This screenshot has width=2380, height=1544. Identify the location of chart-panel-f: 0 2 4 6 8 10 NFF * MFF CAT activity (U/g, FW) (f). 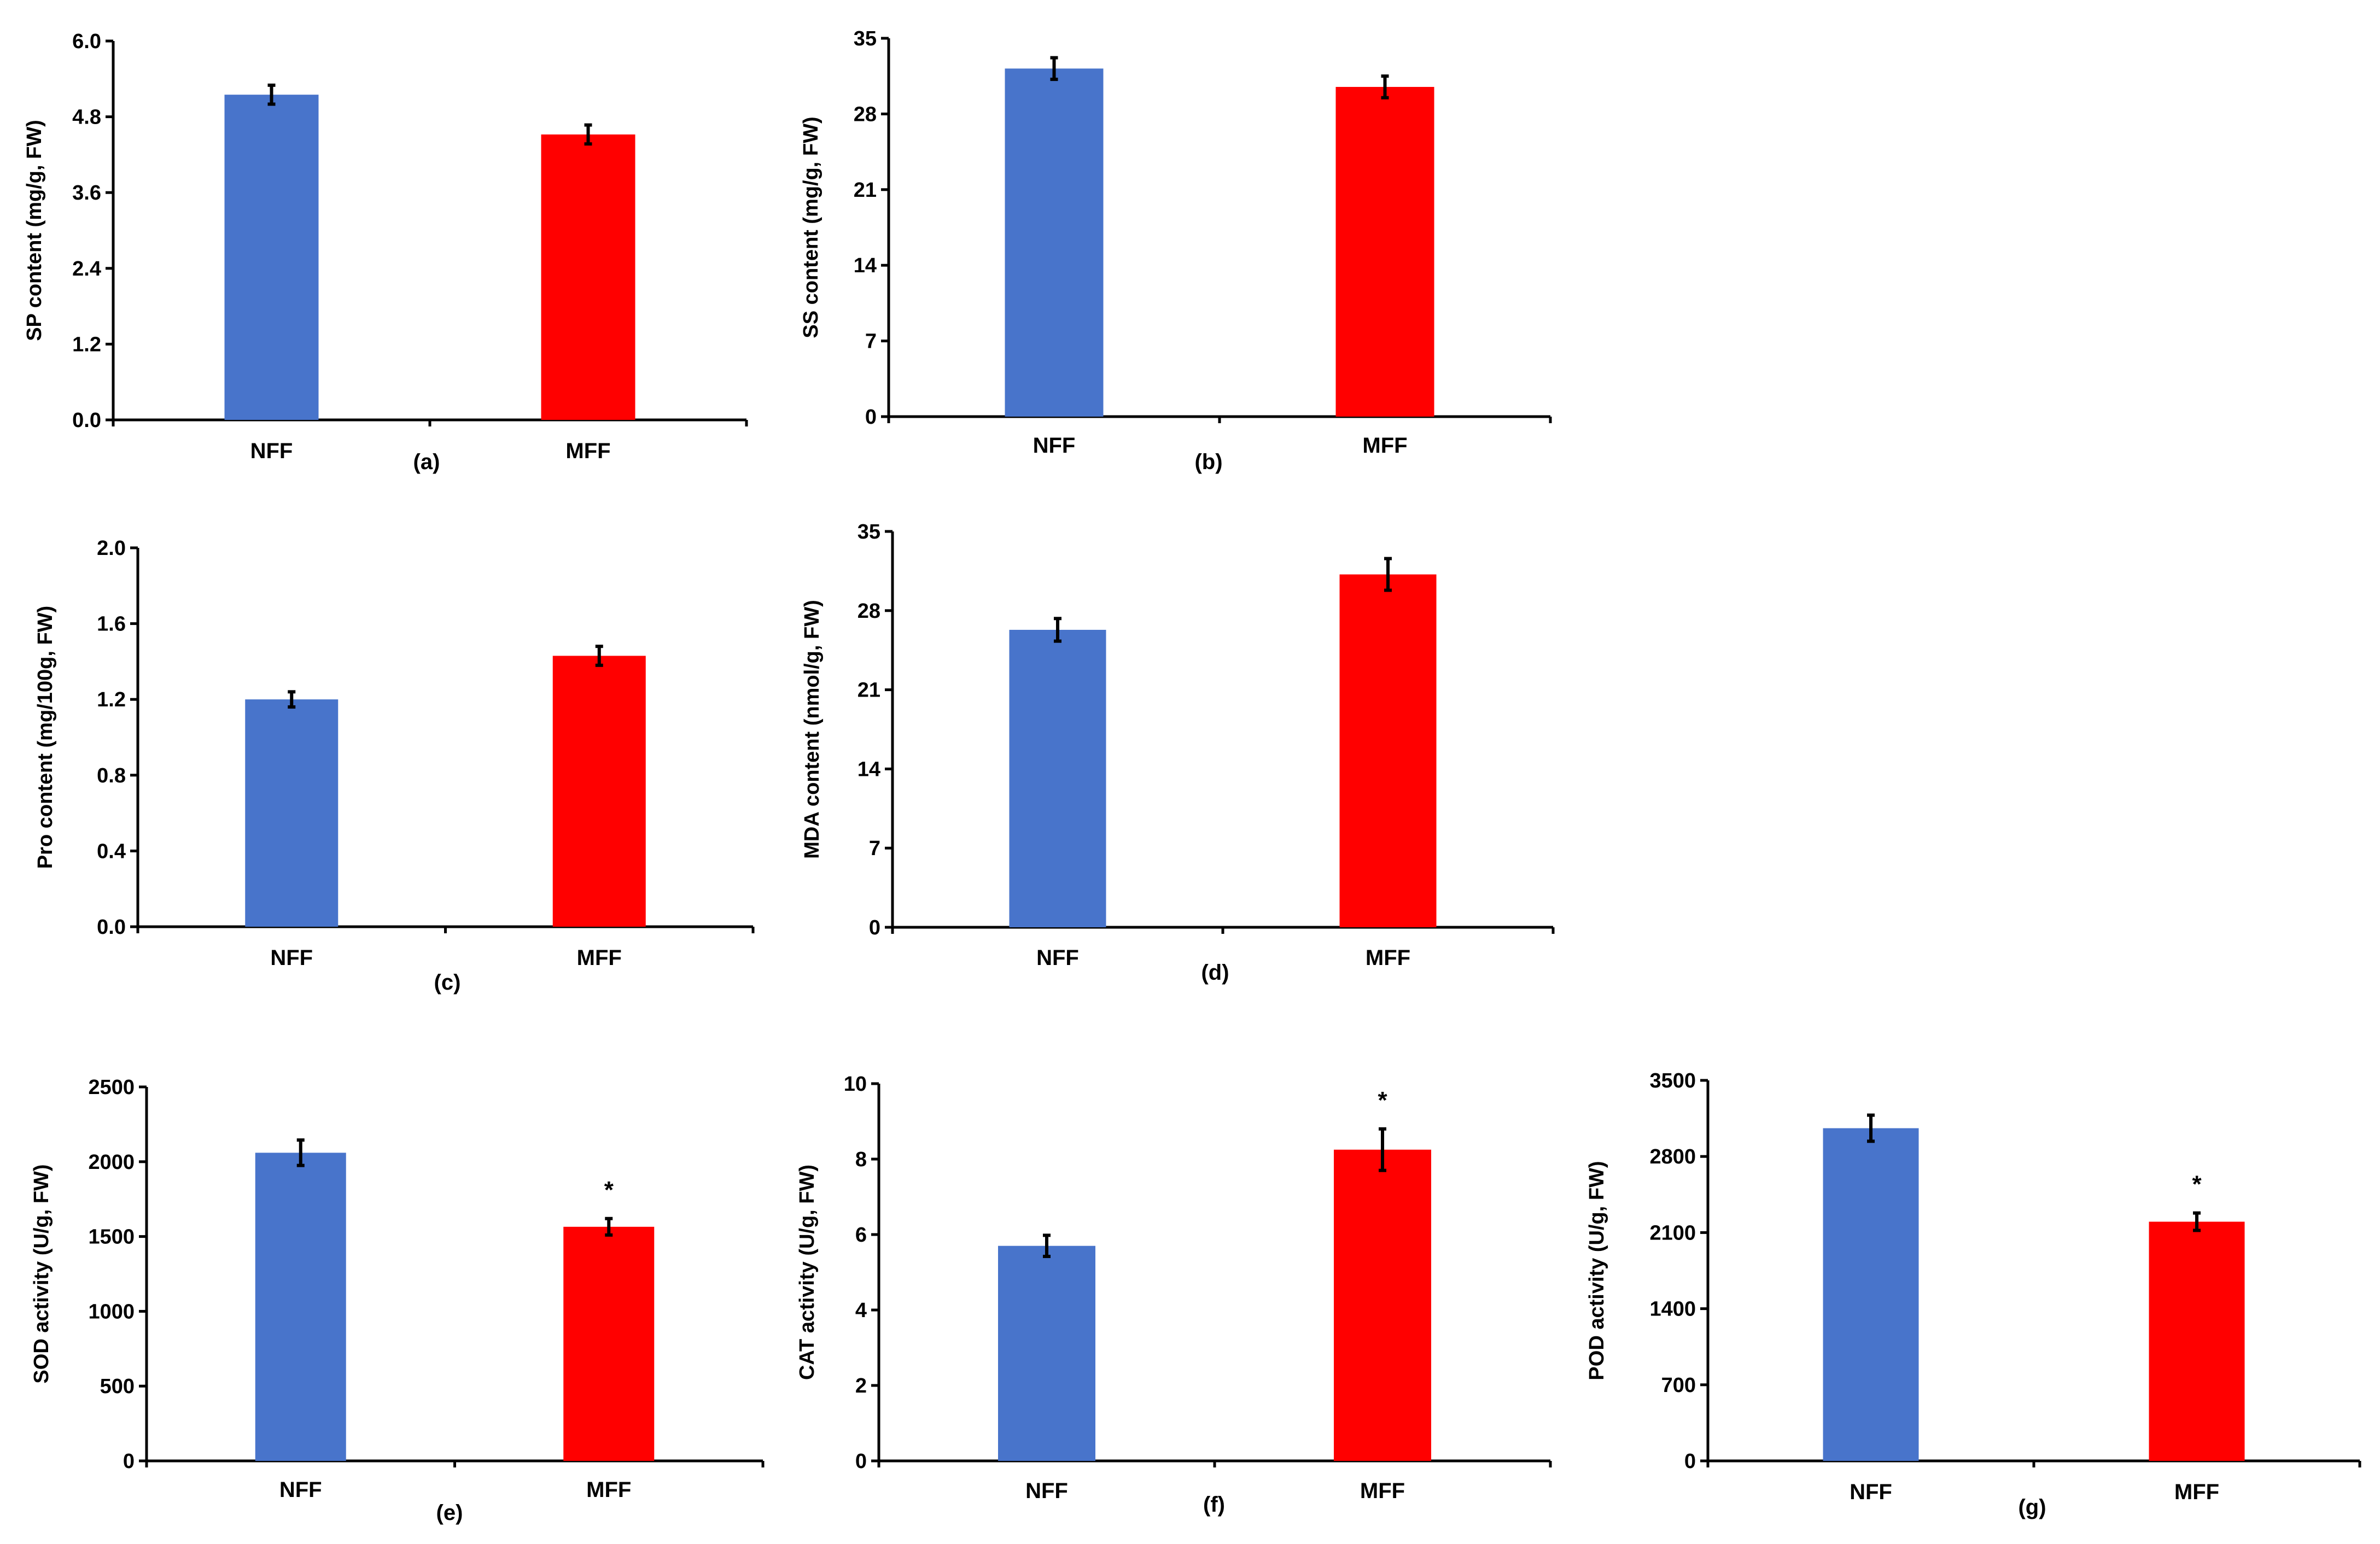
(1181, 1291).